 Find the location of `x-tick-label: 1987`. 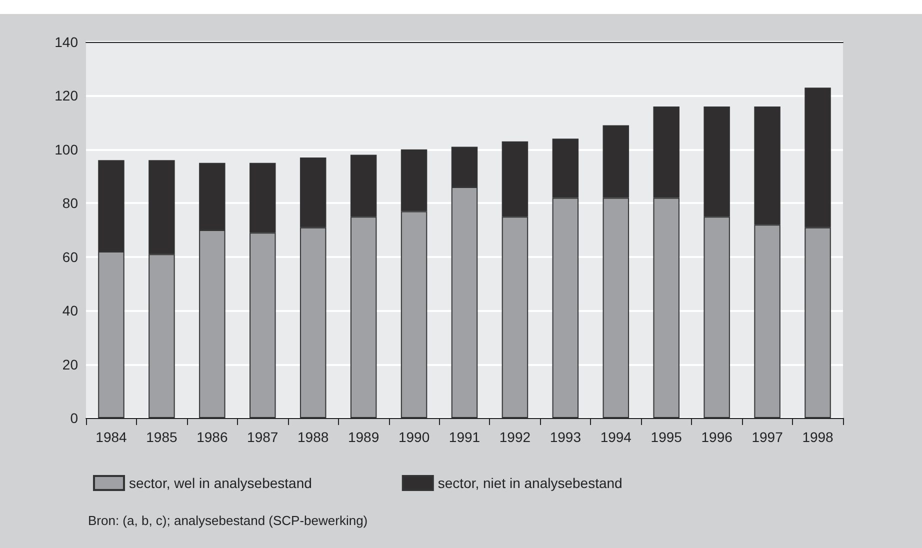

x-tick-label: 1987 is located at coordinates (262, 437).